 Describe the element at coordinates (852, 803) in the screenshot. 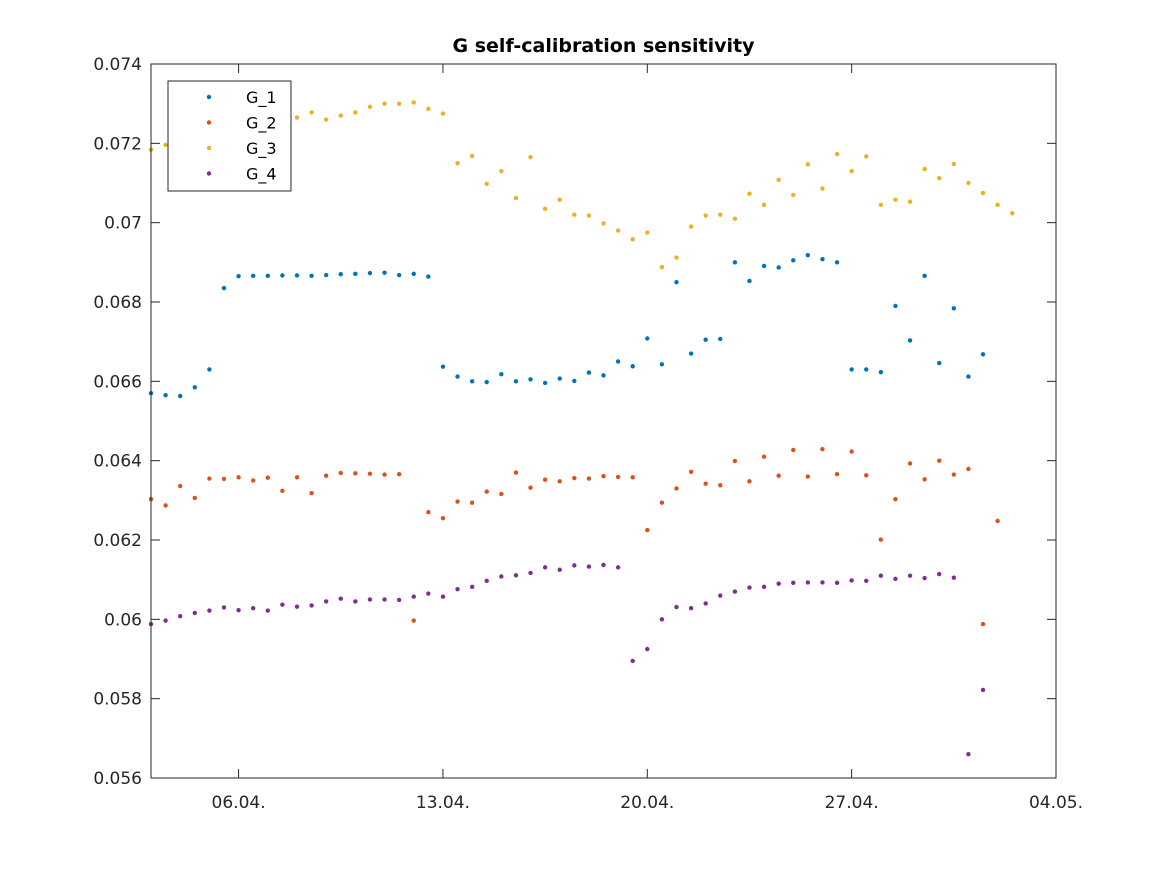

I see `x-tick-label: 27.04.` at that location.